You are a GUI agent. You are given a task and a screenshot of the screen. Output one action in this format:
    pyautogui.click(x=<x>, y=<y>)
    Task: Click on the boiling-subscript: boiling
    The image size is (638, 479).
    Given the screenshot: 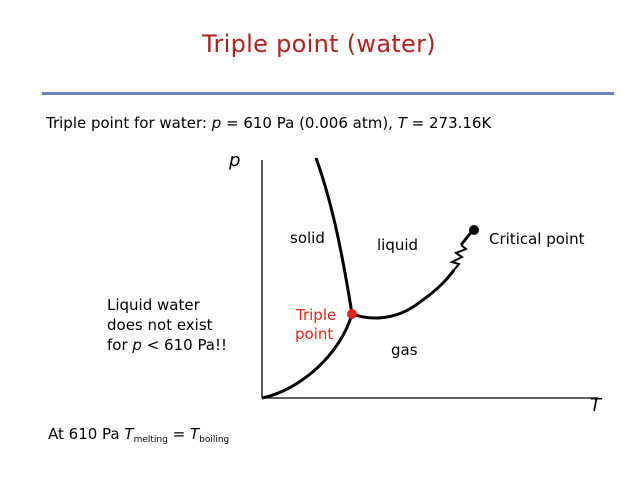 What is the action you would take?
    pyautogui.click(x=214, y=440)
    